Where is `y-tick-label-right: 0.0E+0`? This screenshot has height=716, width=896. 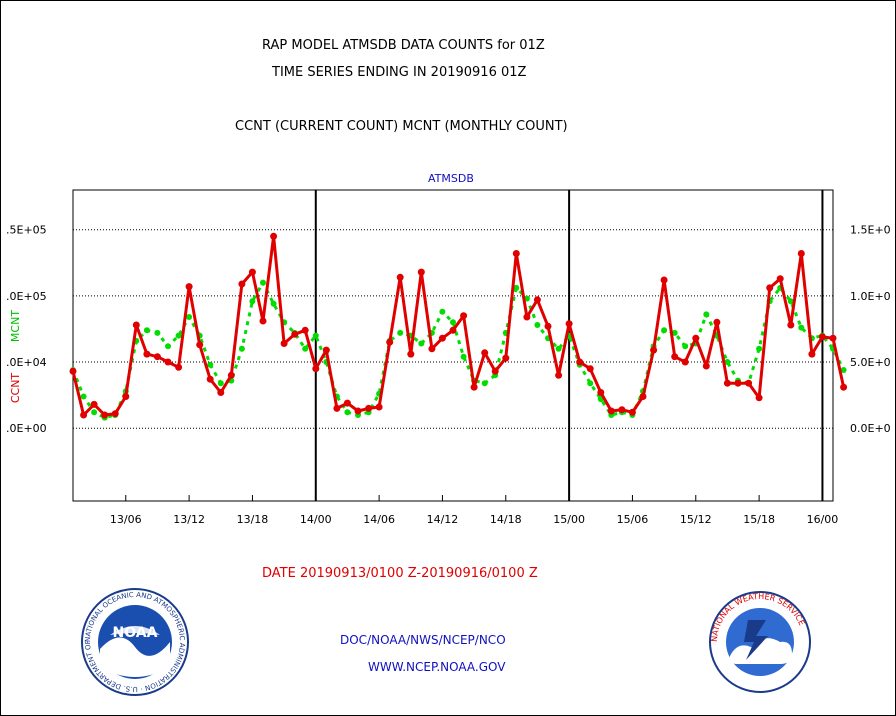 y-tick-label-right: 0.0E+0 is located at coordinates (870, 428).